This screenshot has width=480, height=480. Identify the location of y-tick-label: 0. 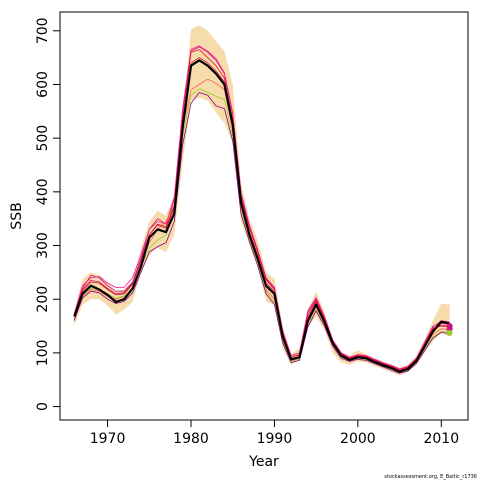
(43, 406).